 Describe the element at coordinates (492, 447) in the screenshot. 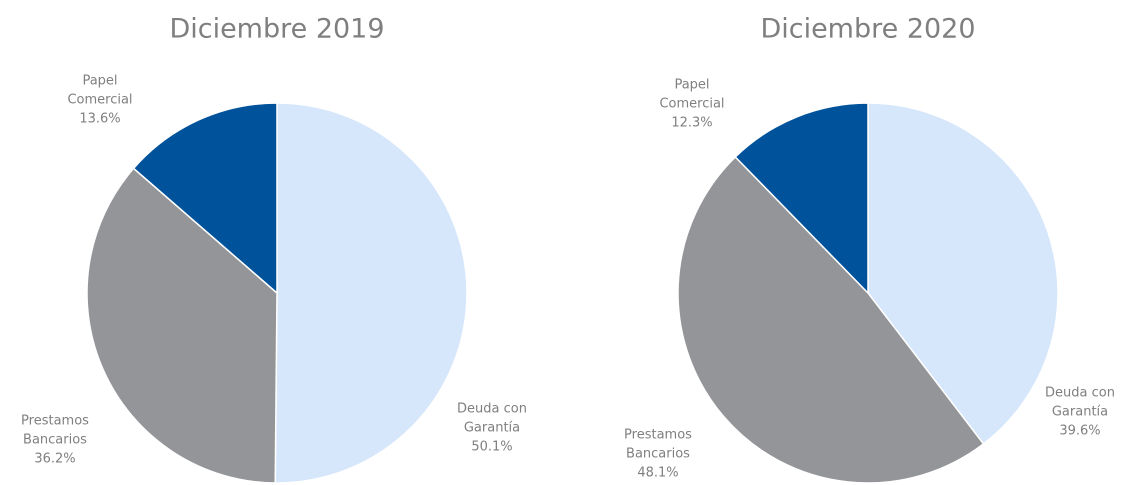

I see `value-label: 50.1%` at that location.